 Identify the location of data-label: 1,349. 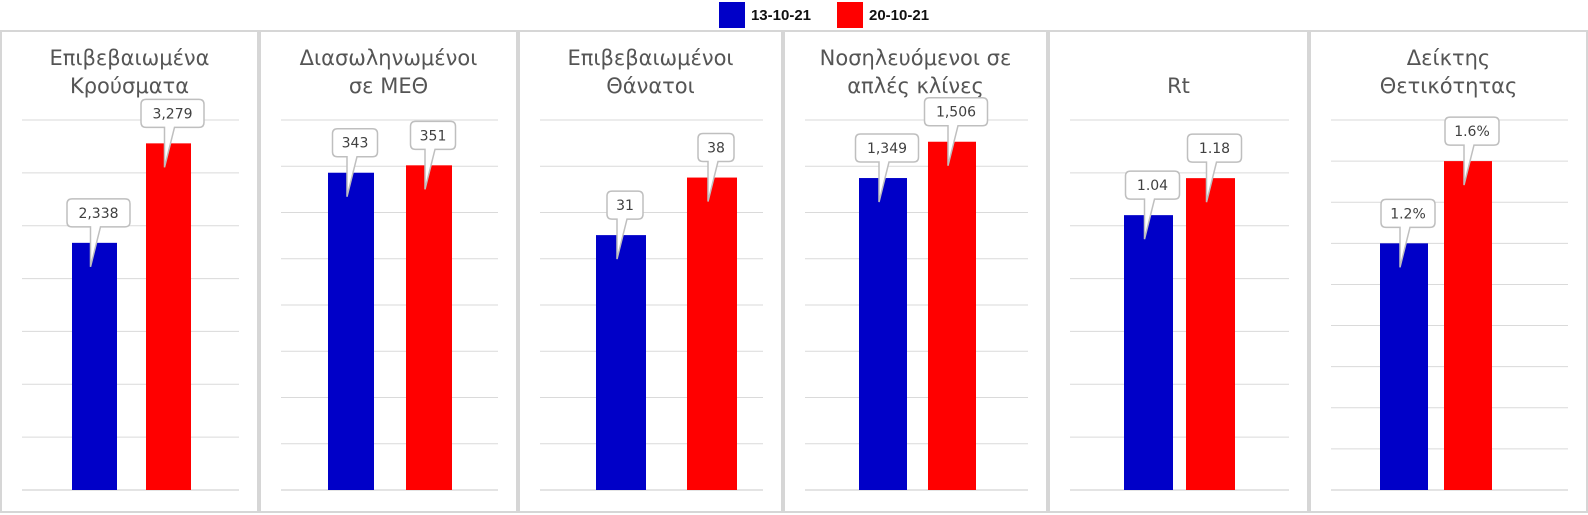
(887, 149).